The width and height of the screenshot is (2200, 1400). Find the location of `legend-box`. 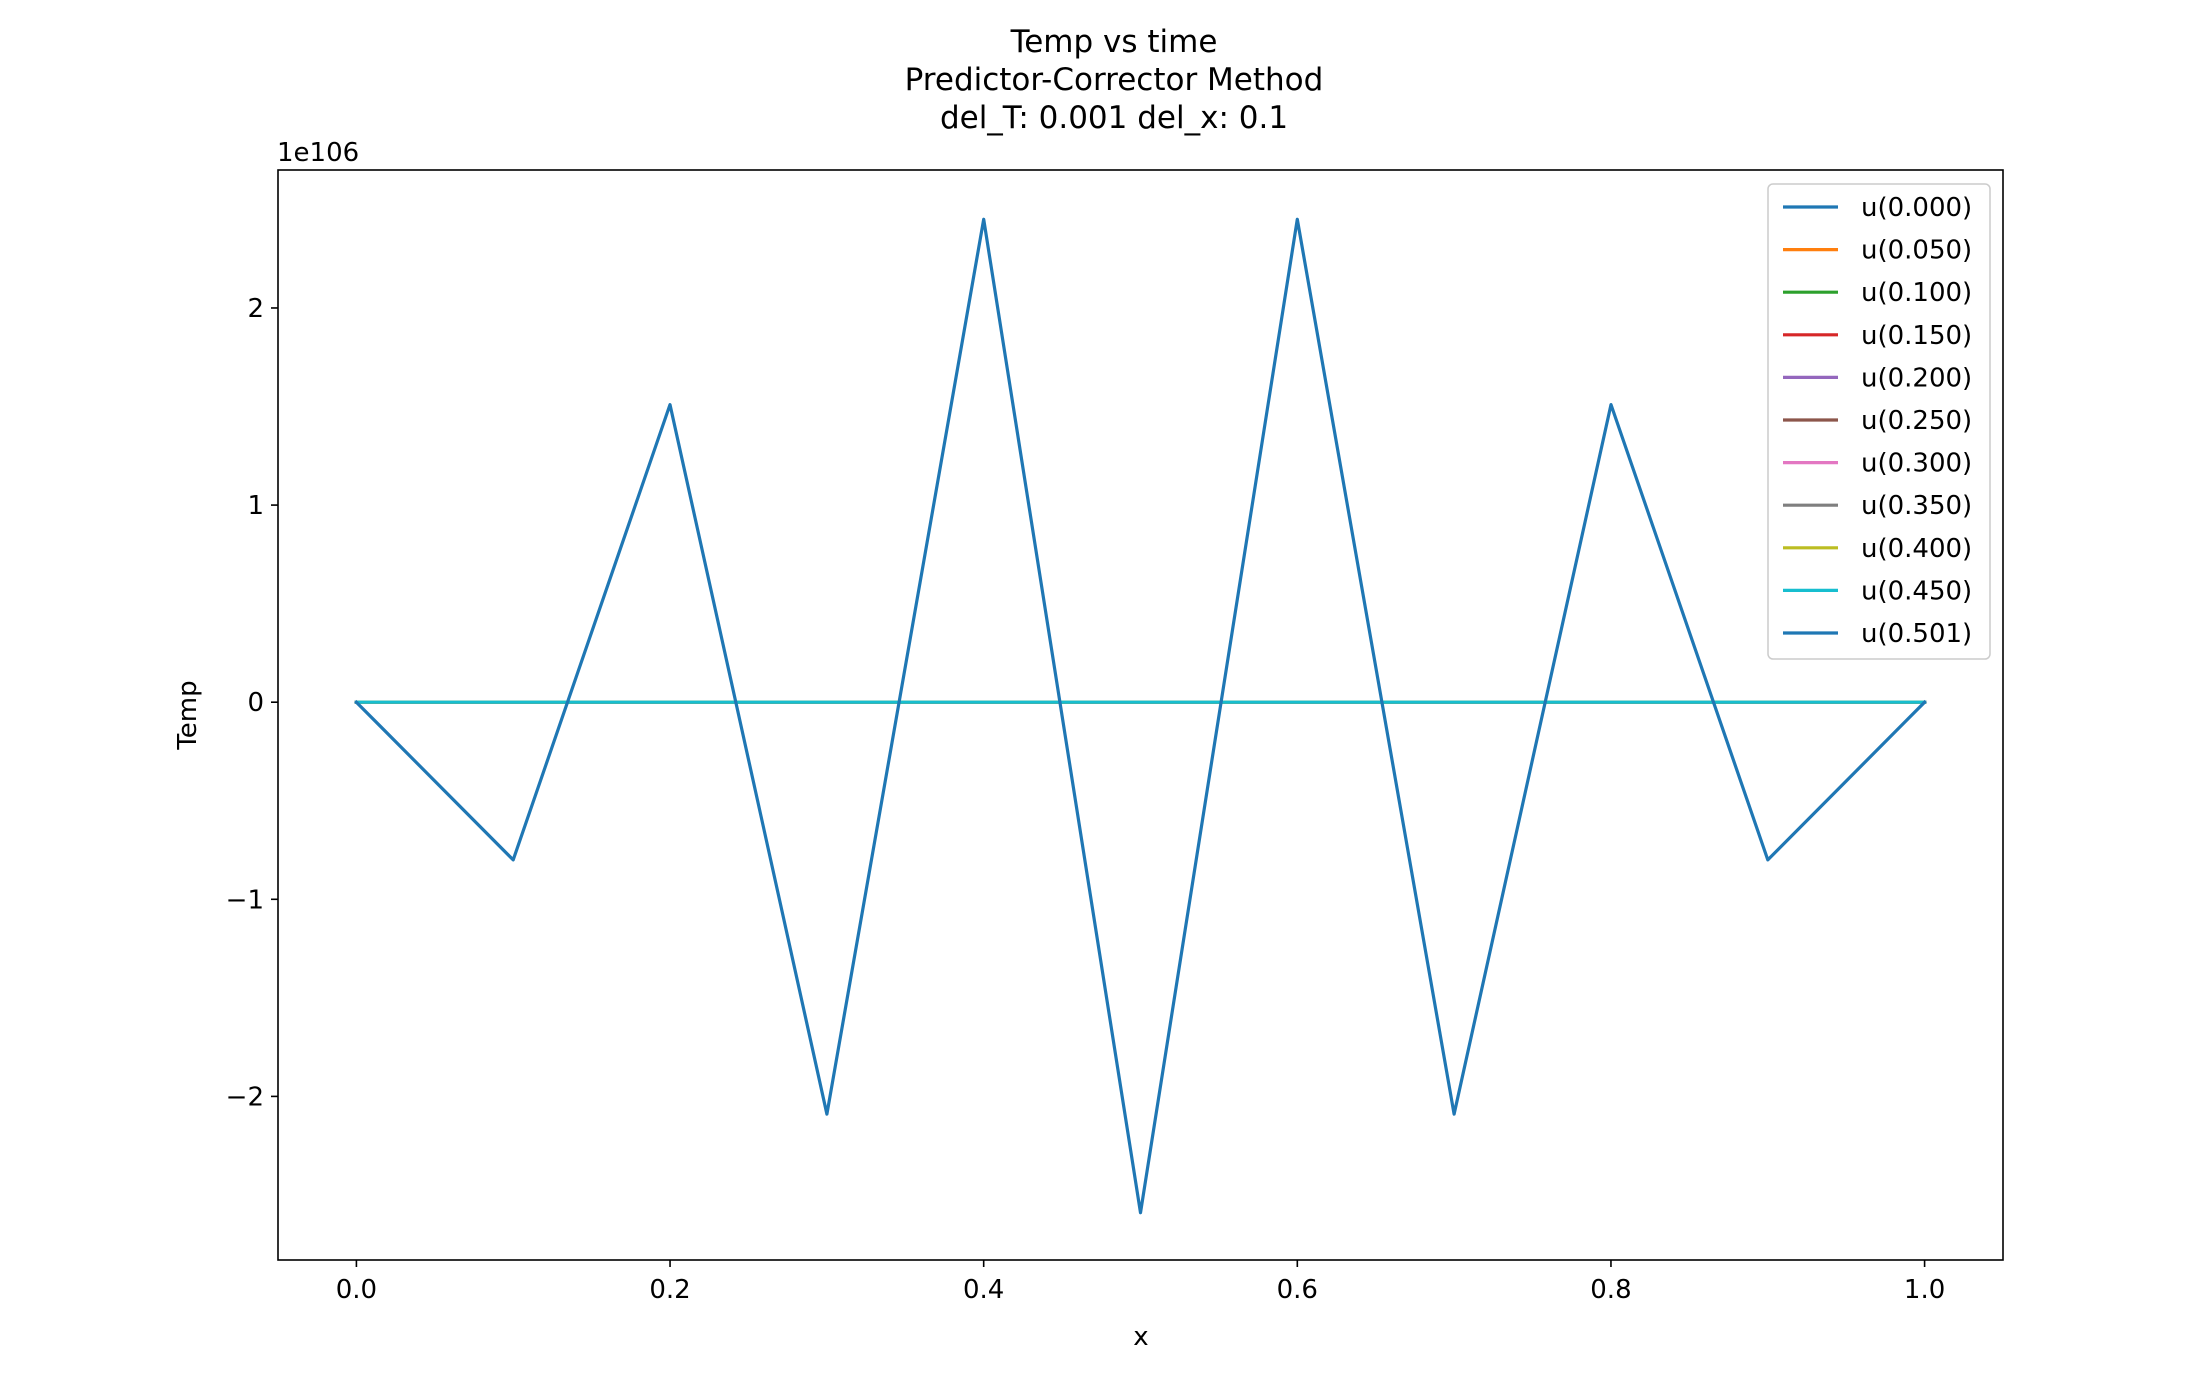

legend-box is located at coordinates (1879, 421).